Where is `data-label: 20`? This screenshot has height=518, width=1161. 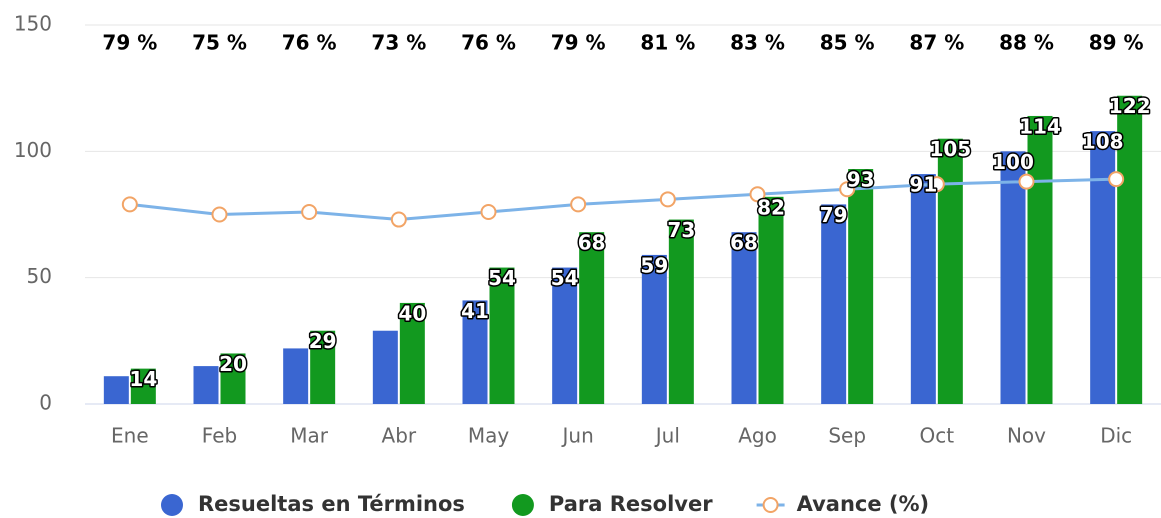 data-label: 20 is located at coordinates (233, 364).